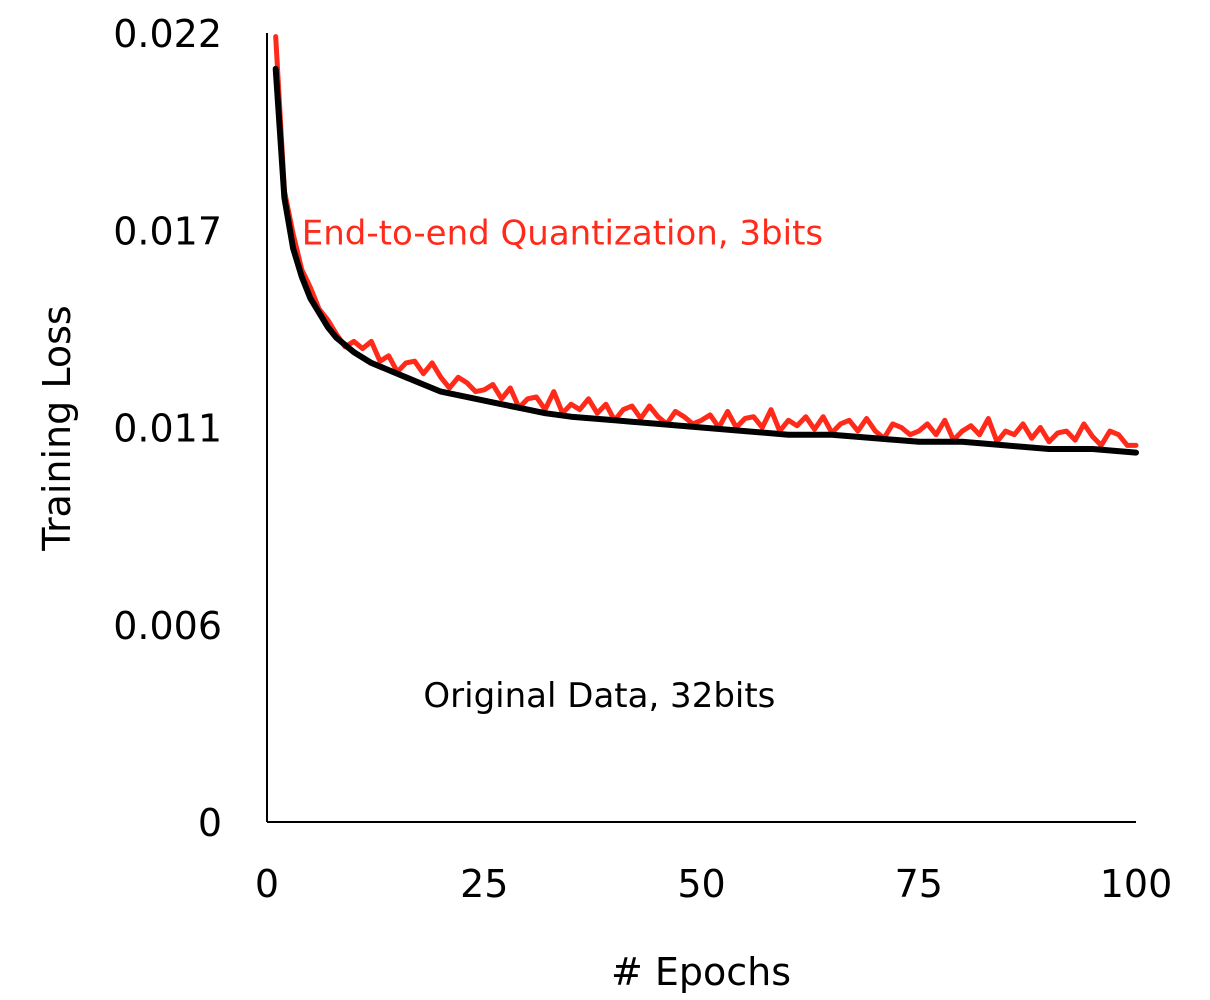  What do you see at coordinates (701, 884) in the screenshot?
I see `x-tick-label: 50` at bounding box center [701, 884].